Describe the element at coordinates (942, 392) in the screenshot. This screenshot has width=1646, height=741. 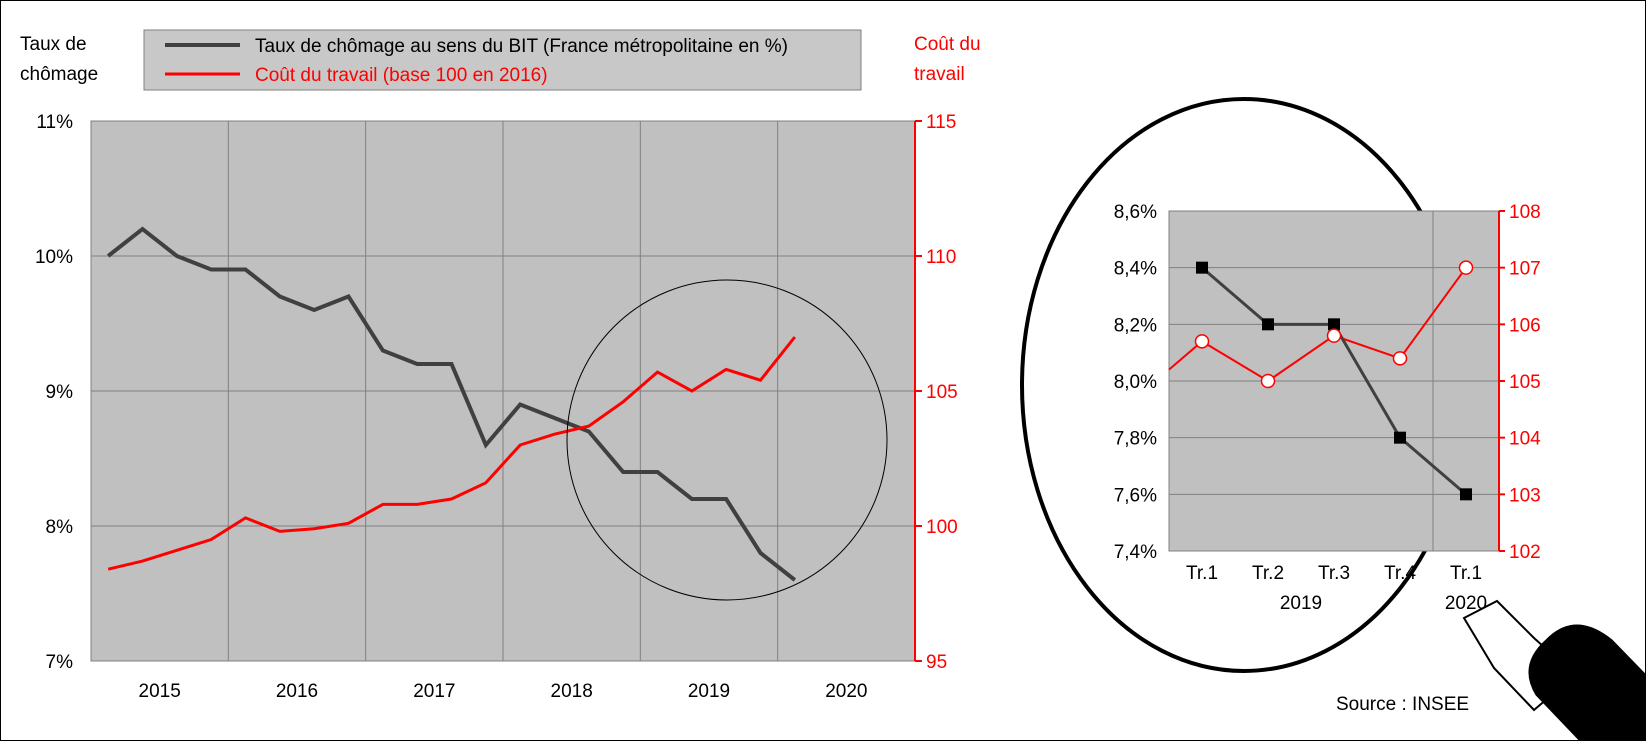
I see `main-right-tick-label: 105` at that location.